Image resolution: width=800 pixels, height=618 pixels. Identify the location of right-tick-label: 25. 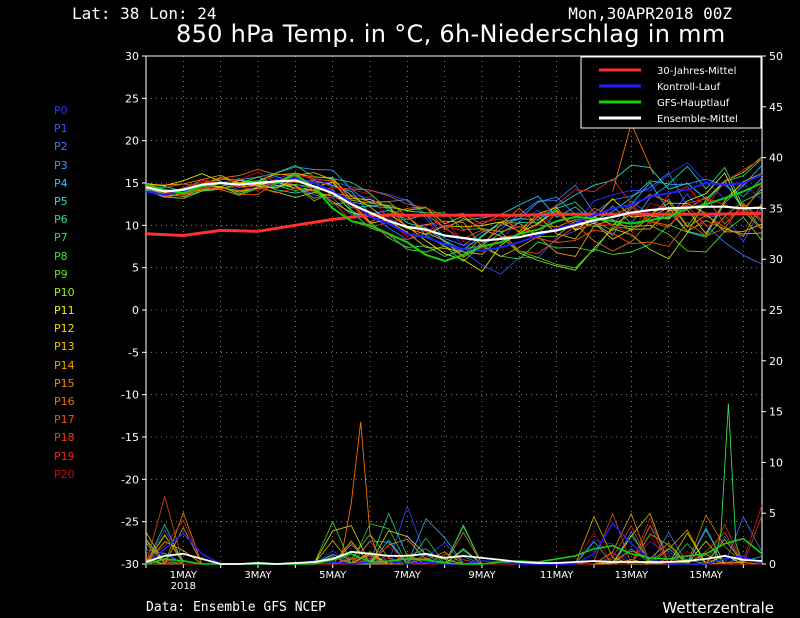
(776, 310).